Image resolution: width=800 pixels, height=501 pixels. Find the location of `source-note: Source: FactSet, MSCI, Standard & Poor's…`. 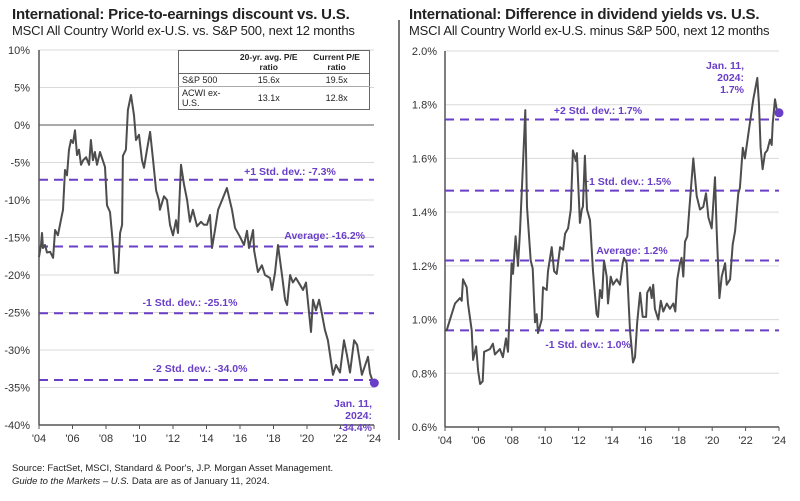

source-note: Source: FactSet, MSCI, Standard & Poor's… is located at coordinates (173, 468).